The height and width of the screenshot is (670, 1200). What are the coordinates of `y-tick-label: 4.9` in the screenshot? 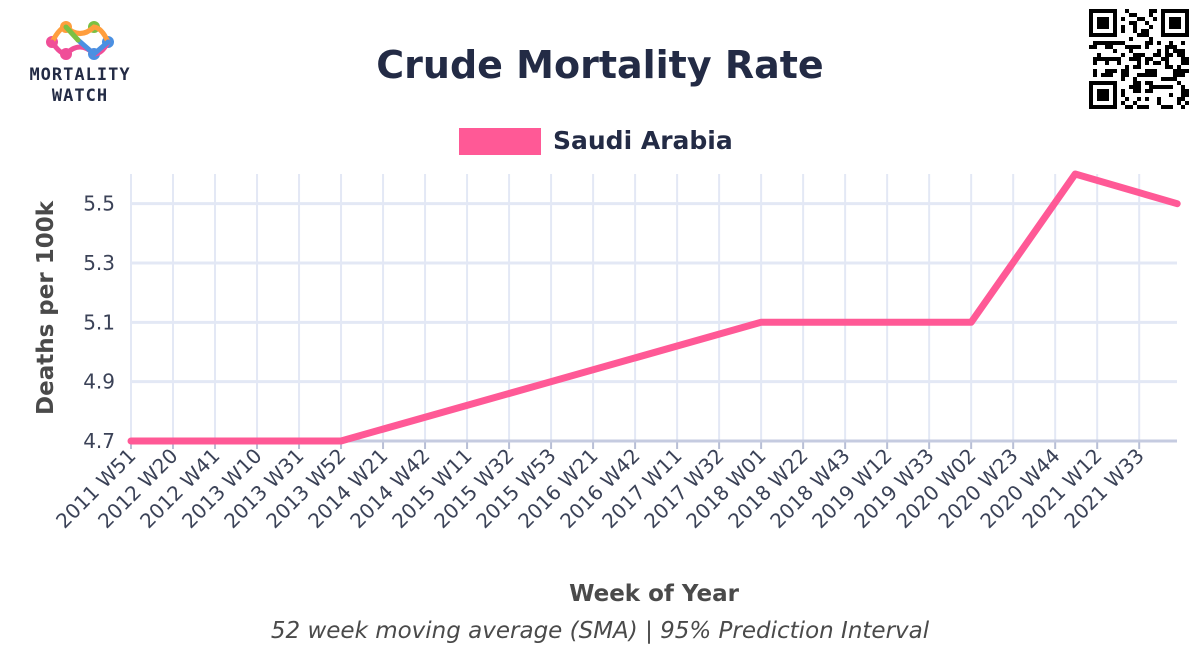 It's located at (99, 382).